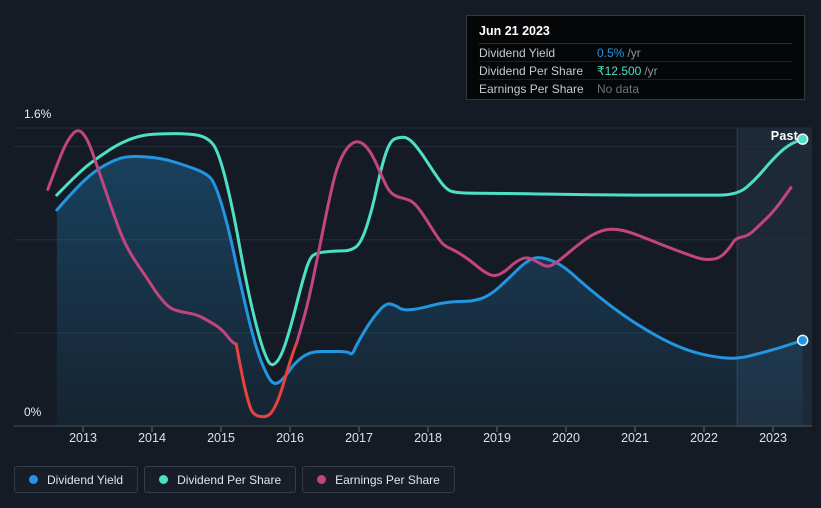 This screenshot has width=821, height=508. What do you see at coordinates (802, 139) in the screenshot?
I see `dividend-per-share-end-dot` at bounding box center [802, 139].